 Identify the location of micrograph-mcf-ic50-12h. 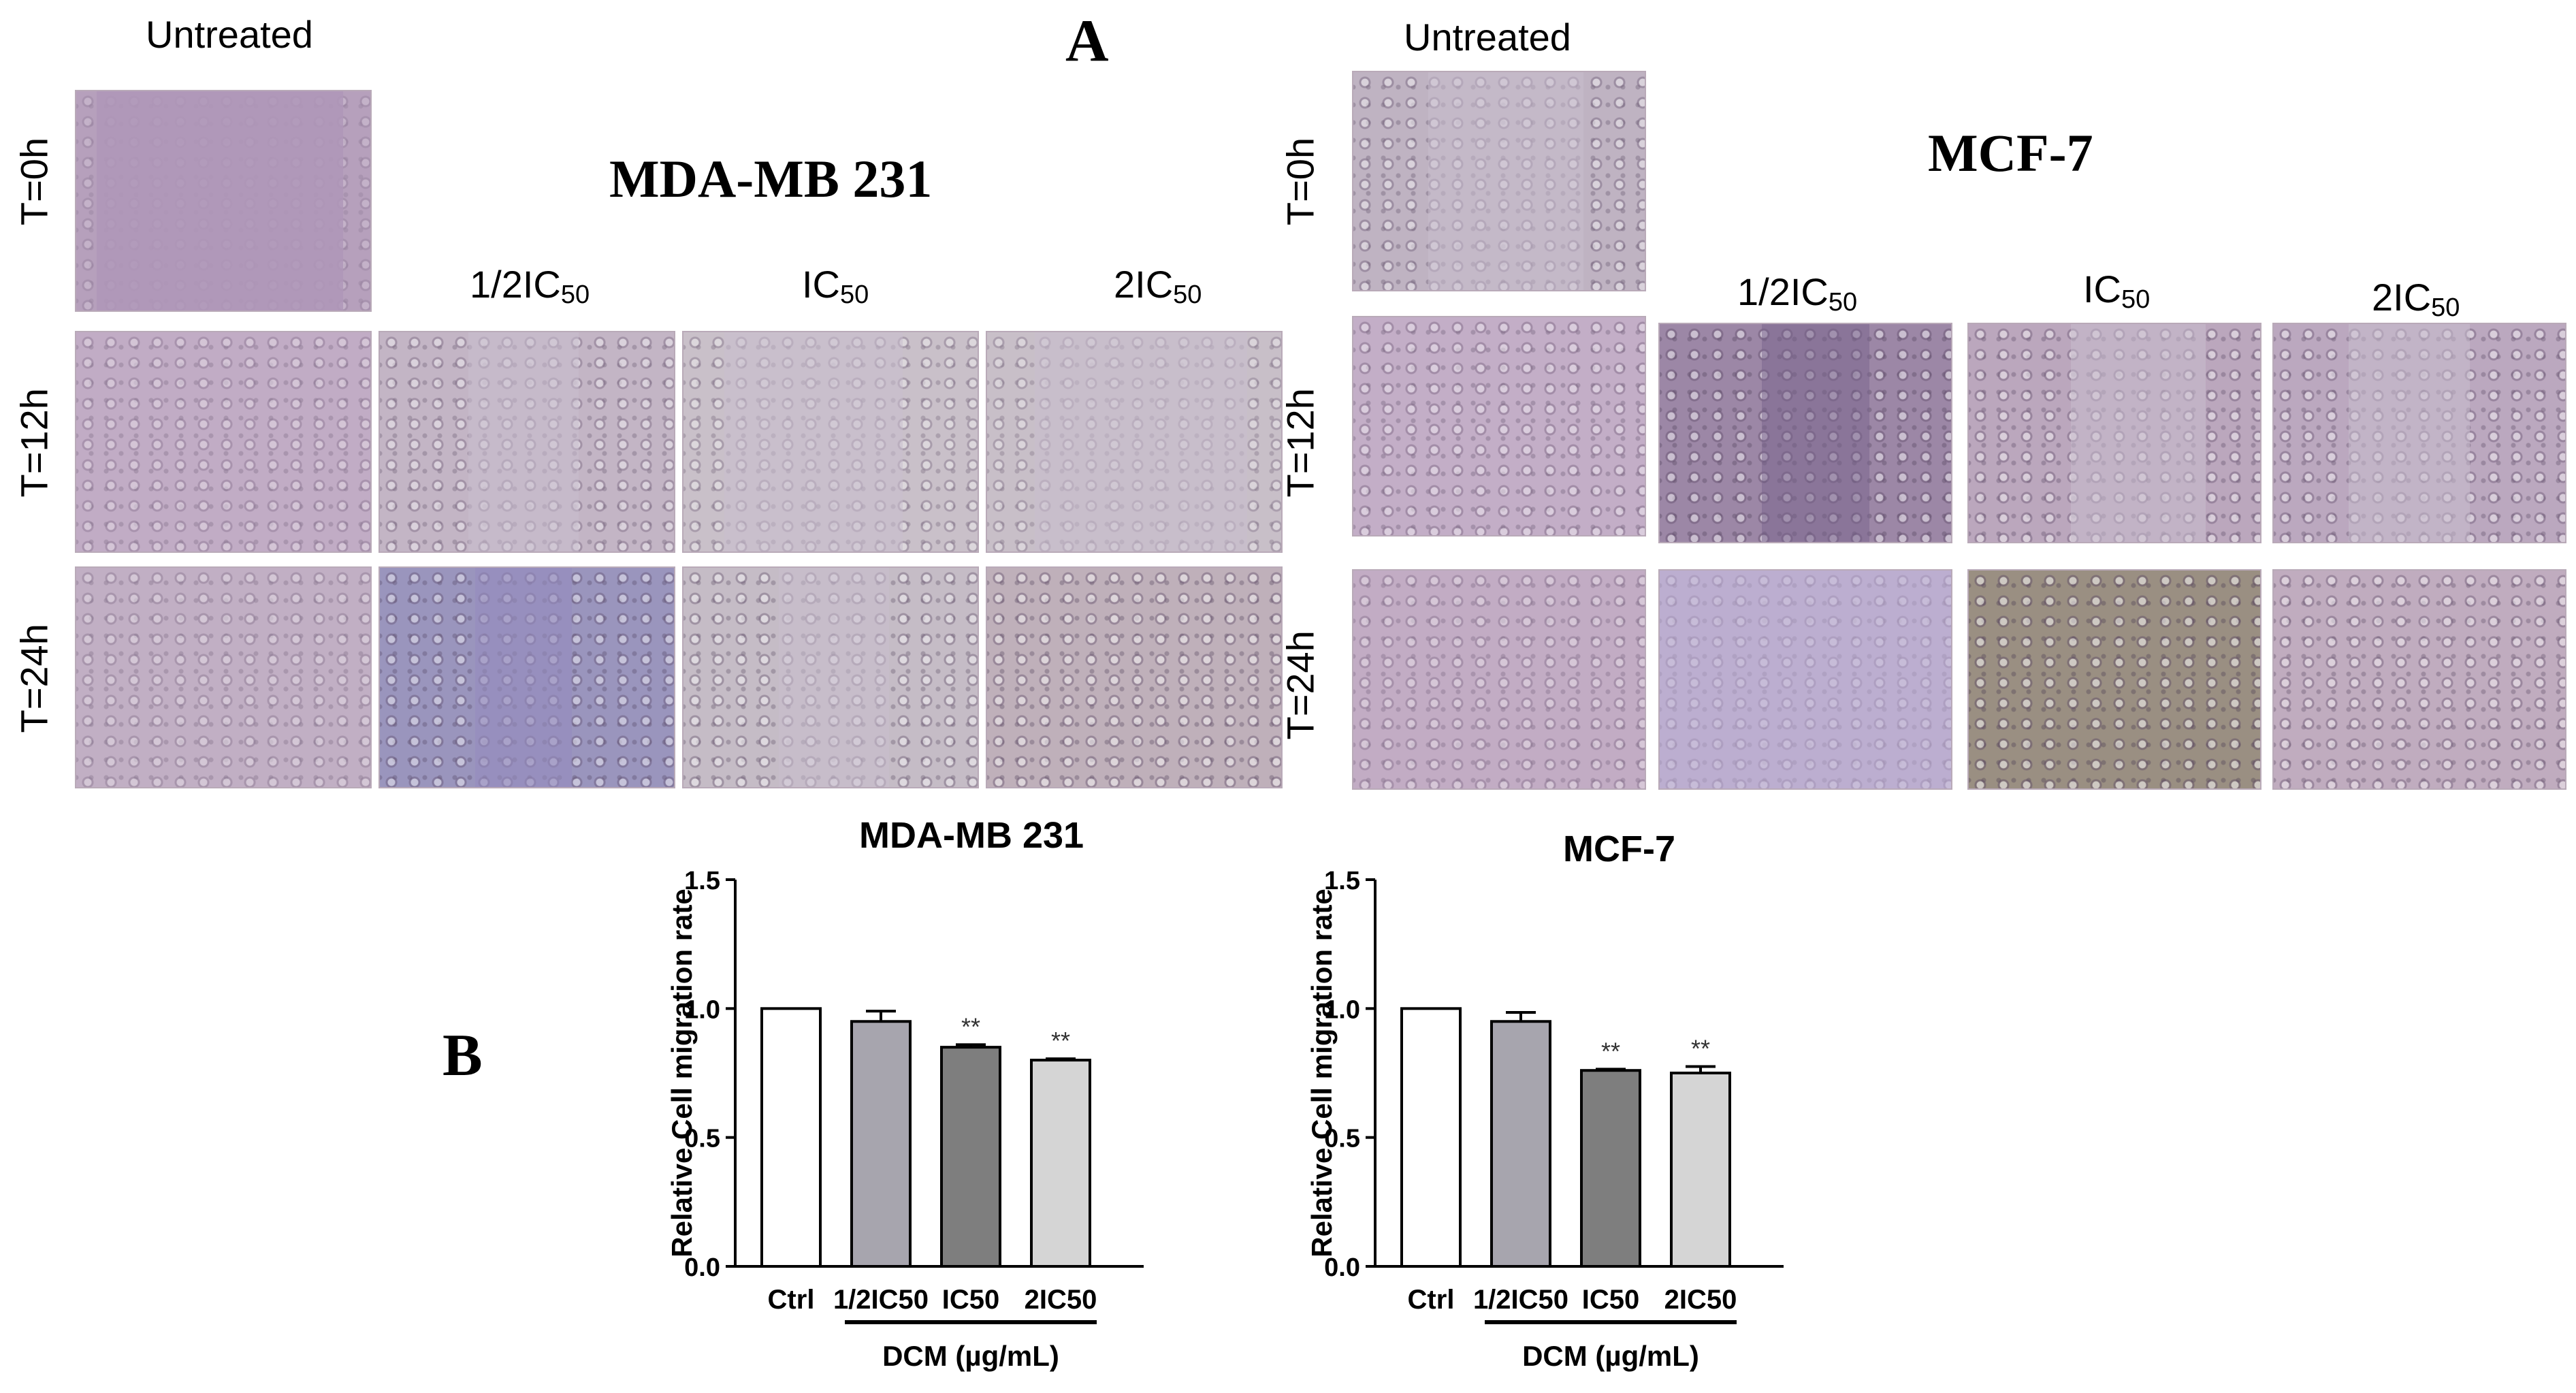
(2114, 433).